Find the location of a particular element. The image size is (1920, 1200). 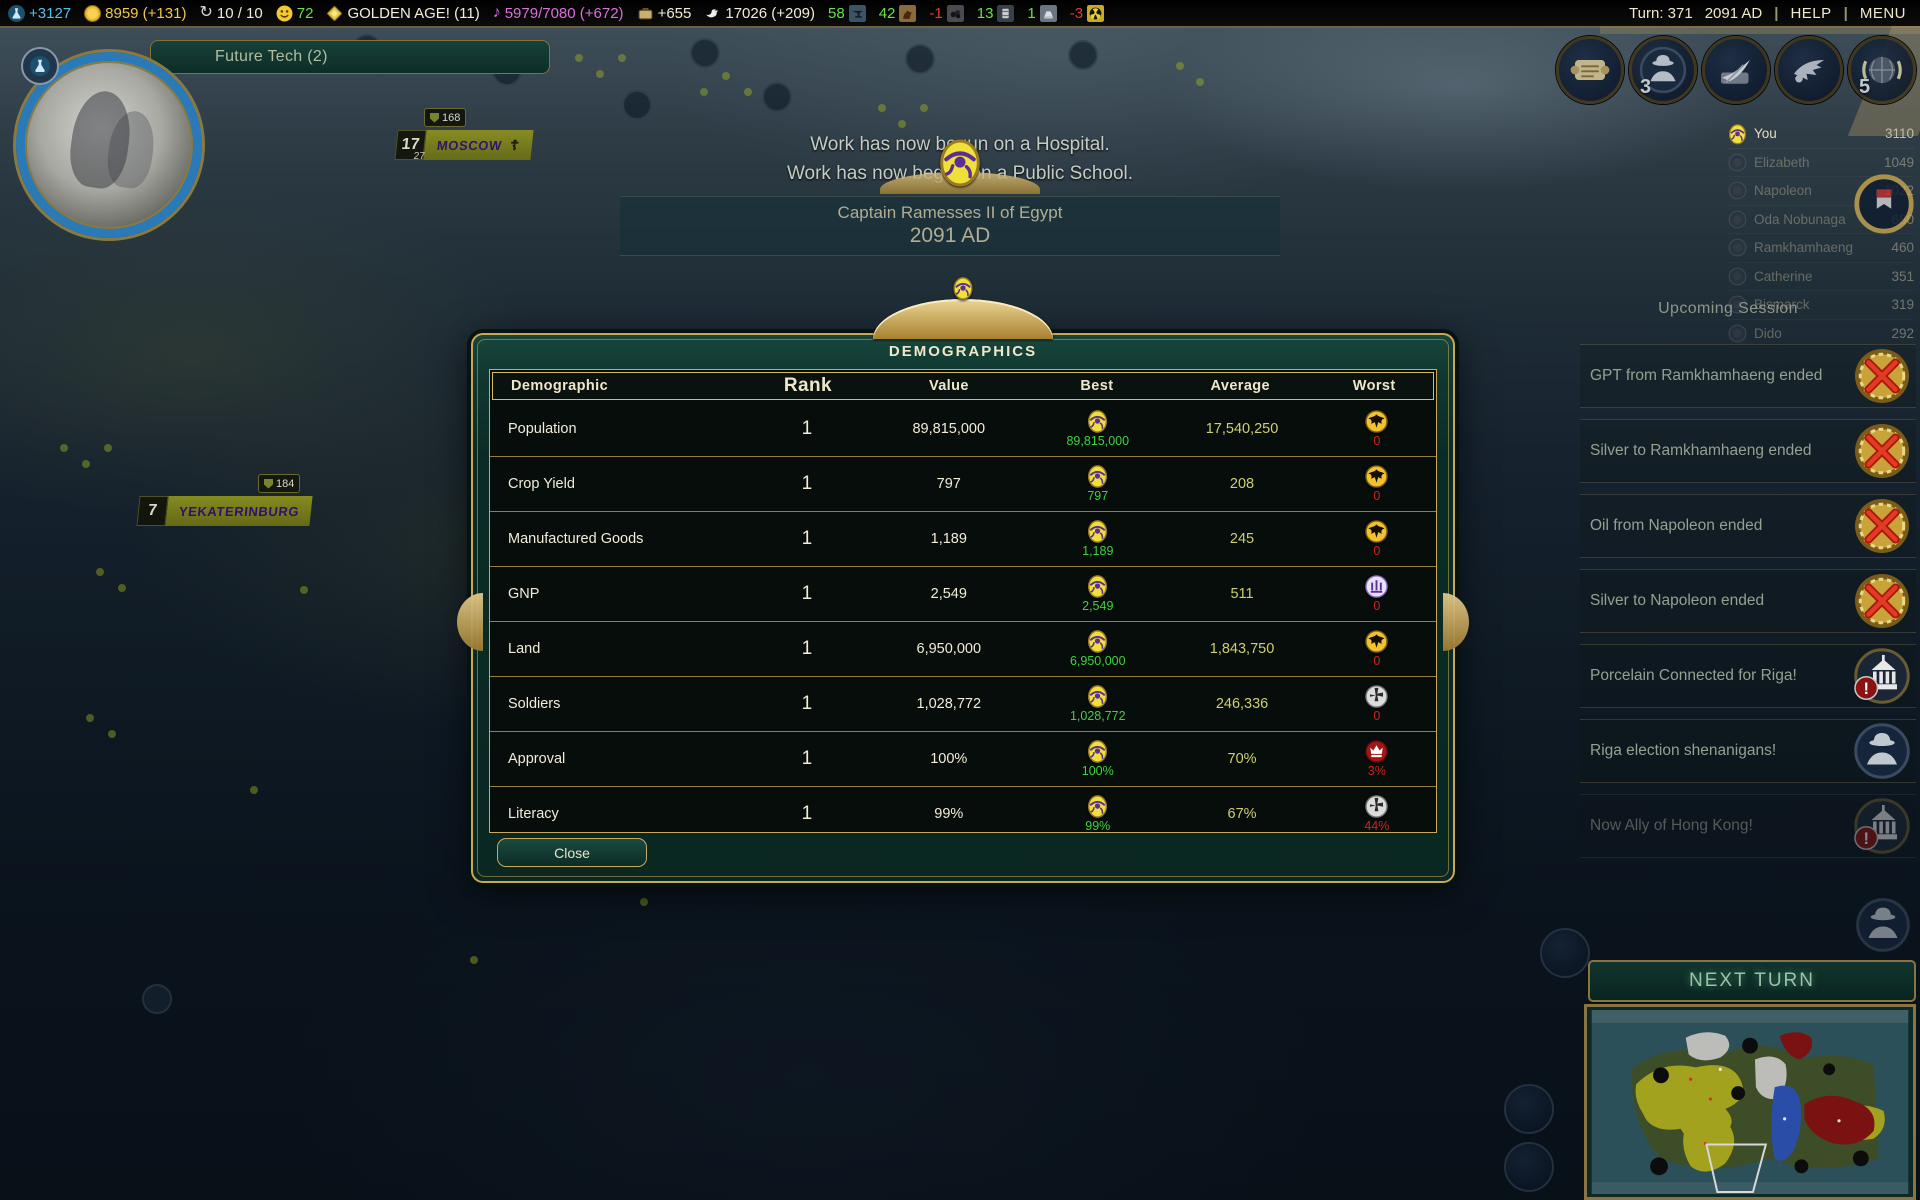

golden-age-value: GOLDEN AGE! (11) is located at coordinates (413, 13).